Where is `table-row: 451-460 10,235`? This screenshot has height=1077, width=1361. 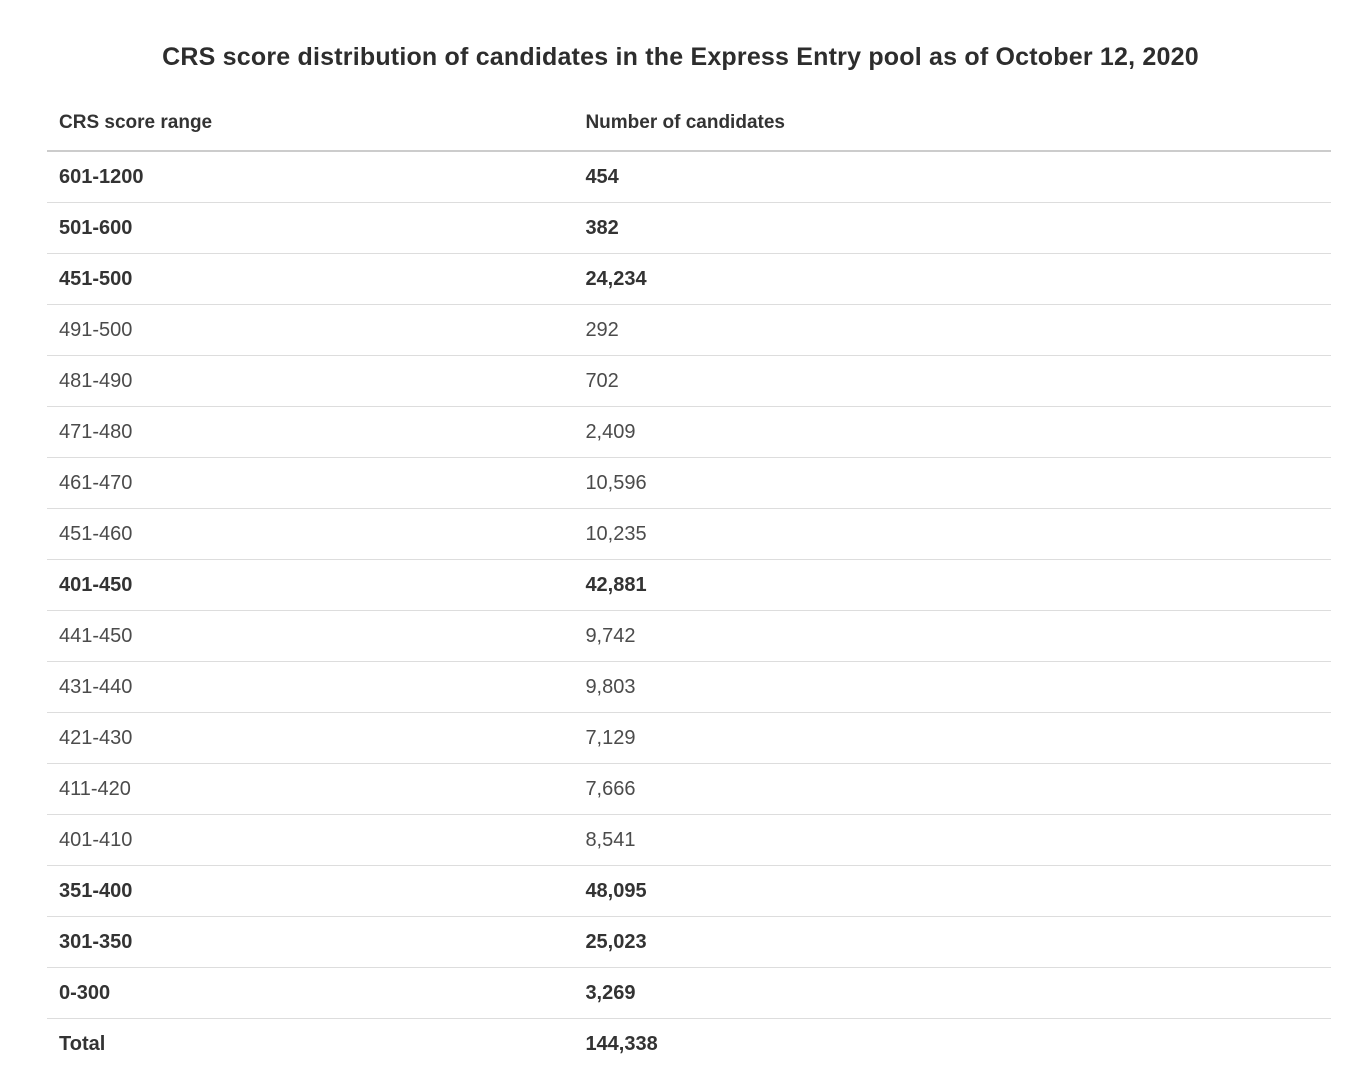
table-row: 451-460 10,235 is located at coordinates (689, 534).